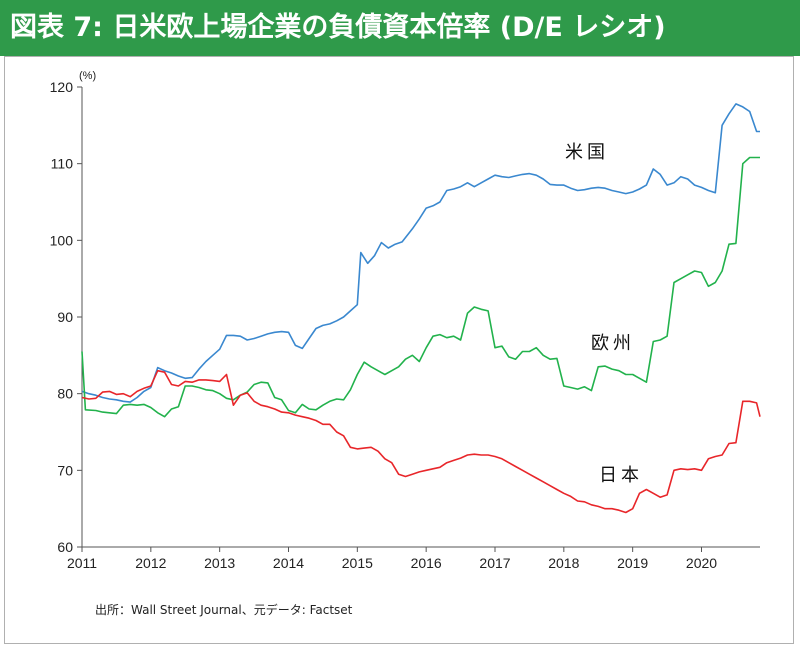 This screenshot has height=648, width=800. What do you see at coordinates (224, 609) in the screenshot?
I see `source-note: 出所：Wall Street Journal、元データ: Factset` at bounding box center [224, 609].